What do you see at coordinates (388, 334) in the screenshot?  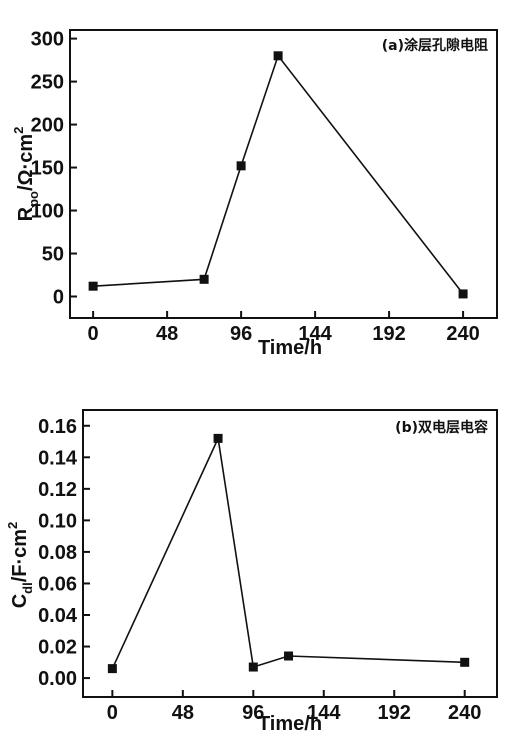 I see `panel-a-x-tick-label: 192` at bounding box center [388, 334].